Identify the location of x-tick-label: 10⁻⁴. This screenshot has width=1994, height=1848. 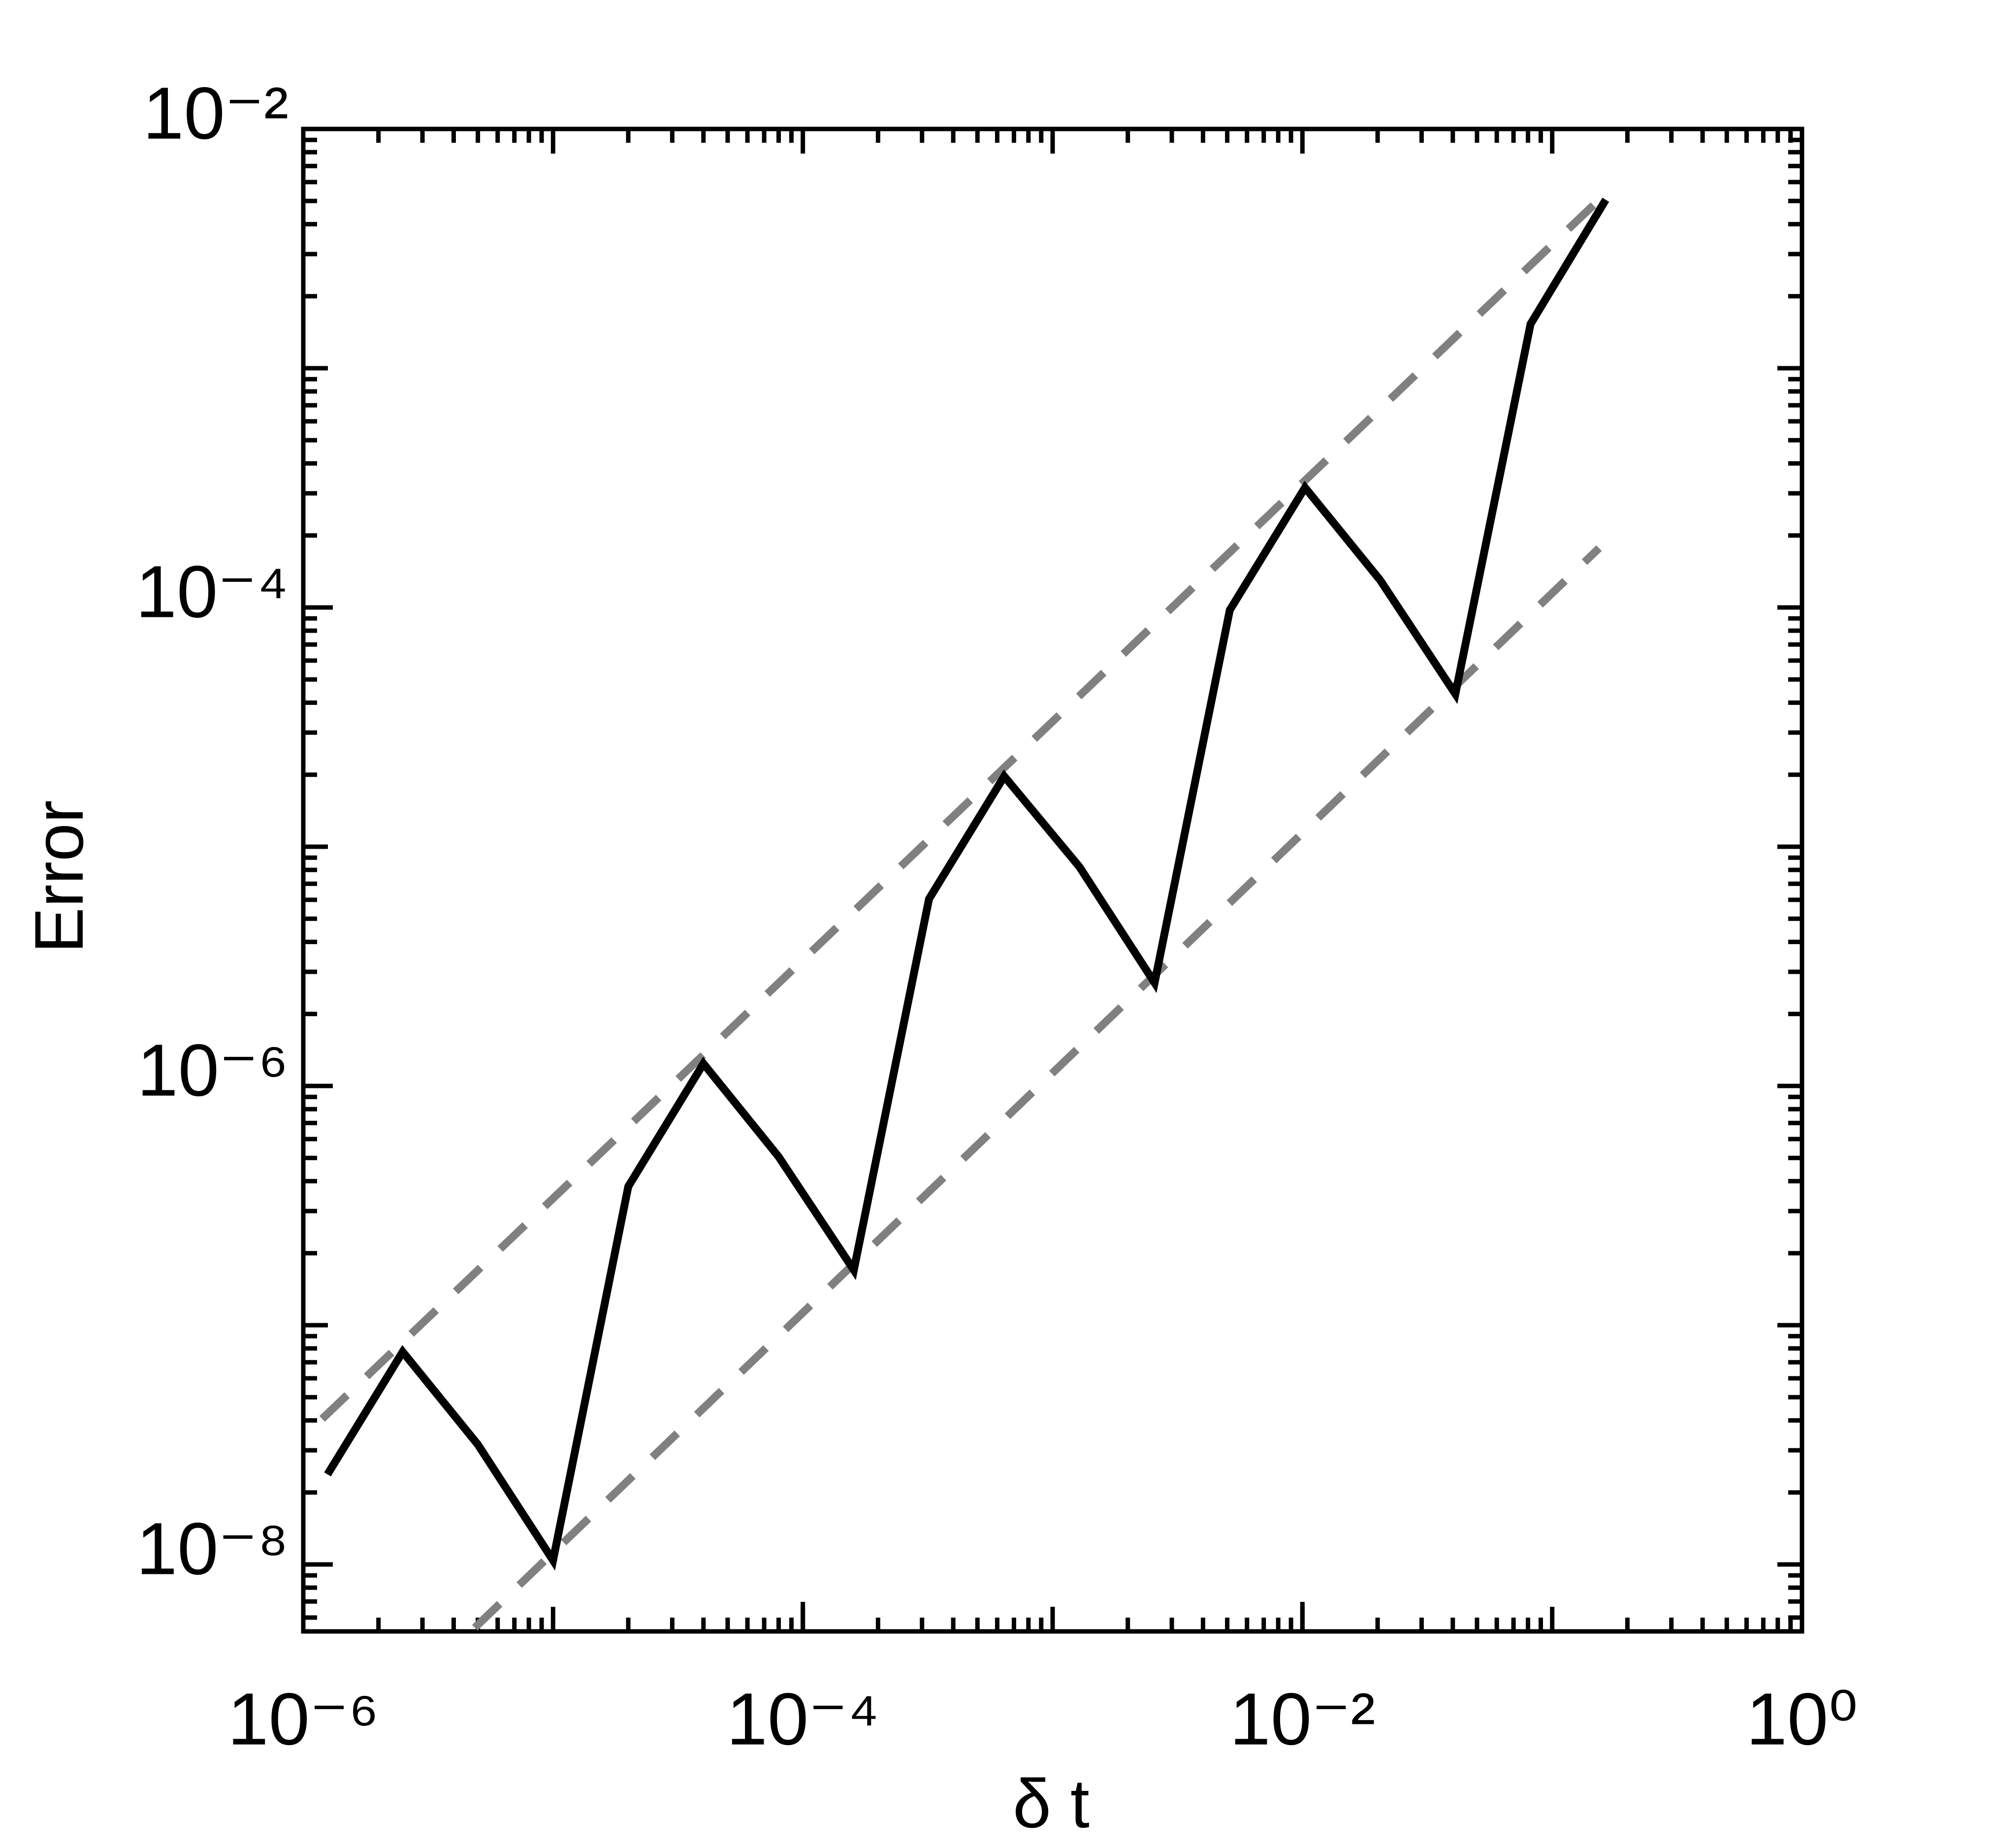
(802, 1719).